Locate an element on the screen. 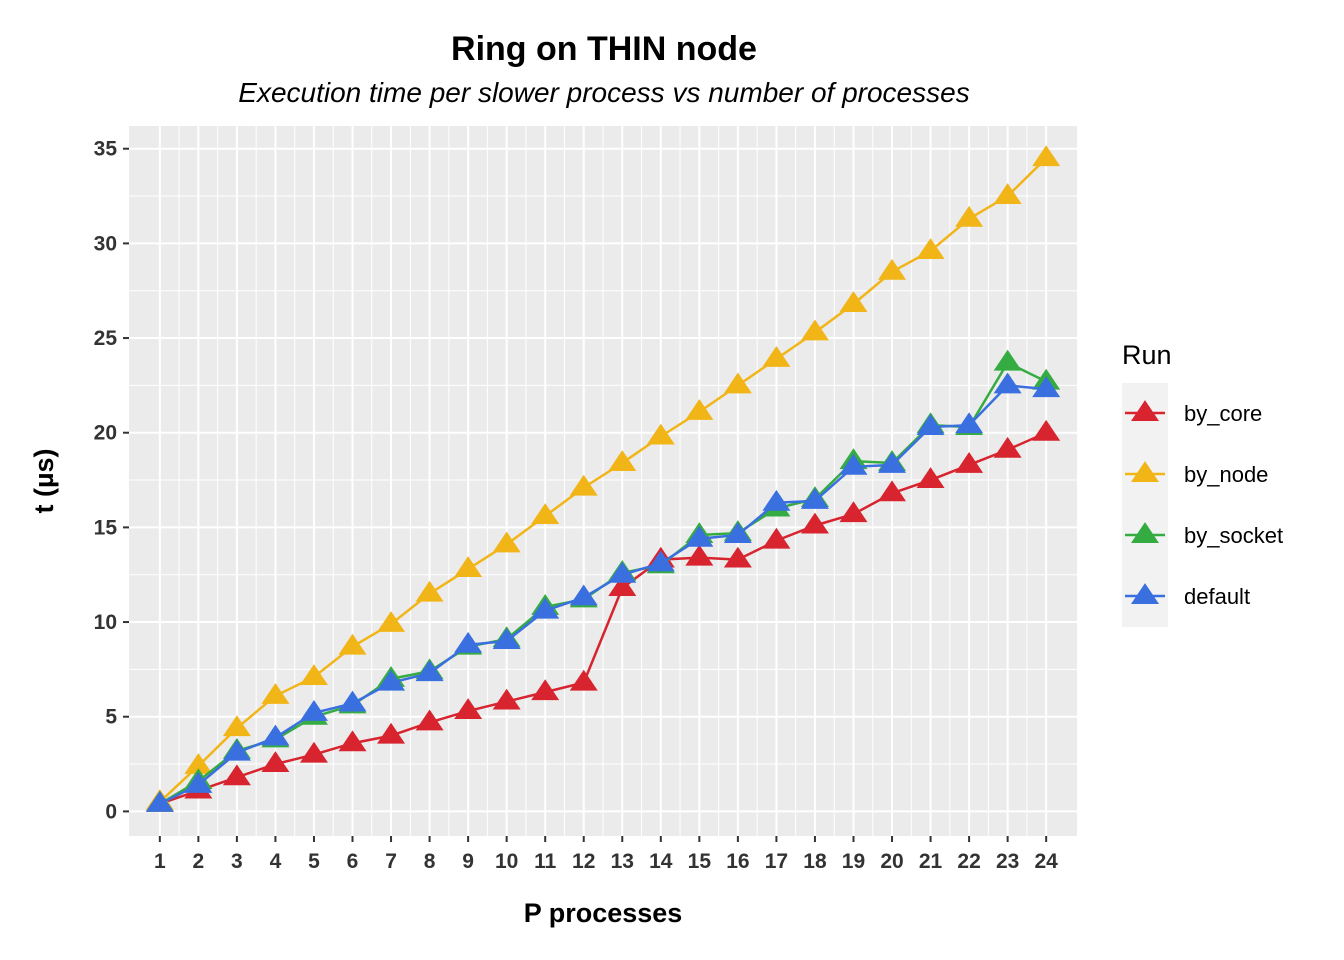  y-tick-label: 20 is located at coordinates (105, 433).